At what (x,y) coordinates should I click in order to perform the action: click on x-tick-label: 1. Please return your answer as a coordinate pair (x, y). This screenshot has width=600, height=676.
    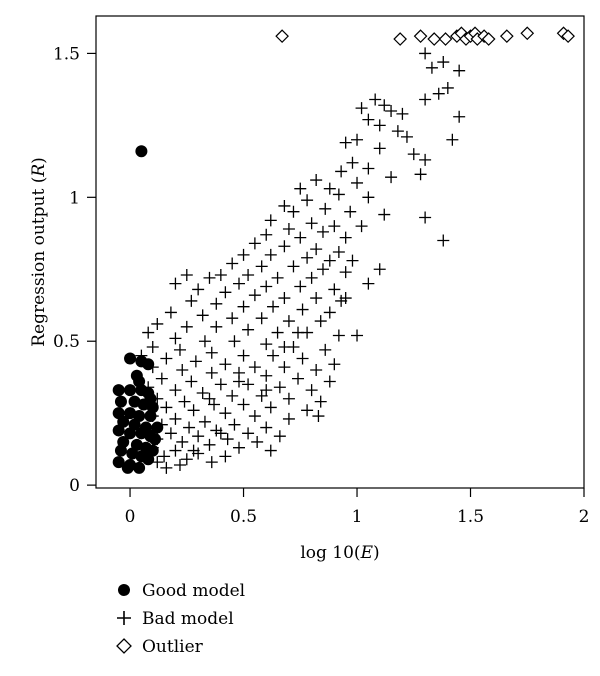
    Looking at the image, I should click on (357, 517).